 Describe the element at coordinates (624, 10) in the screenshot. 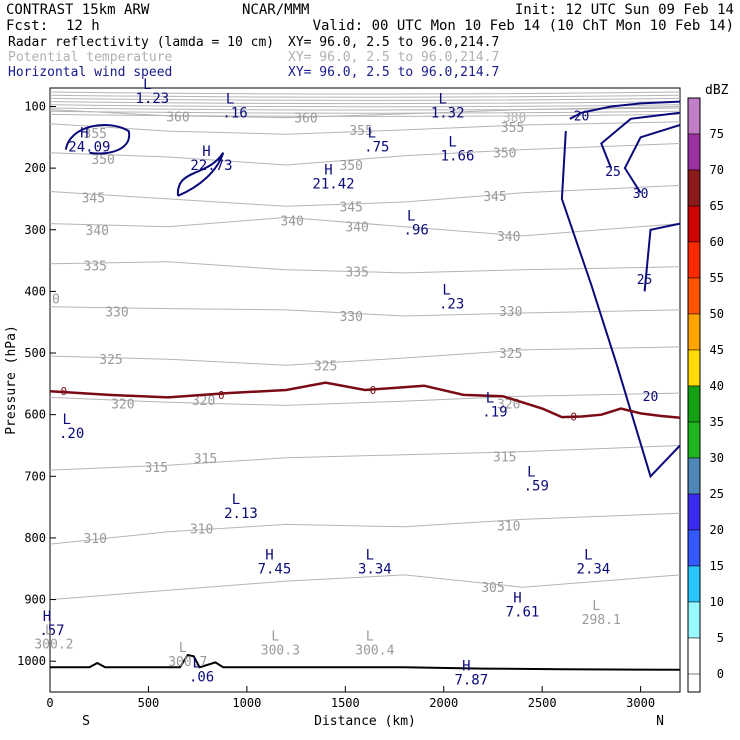

I see `init-time: Init: 12 UTC Sun 09 Feb 14` at that location.